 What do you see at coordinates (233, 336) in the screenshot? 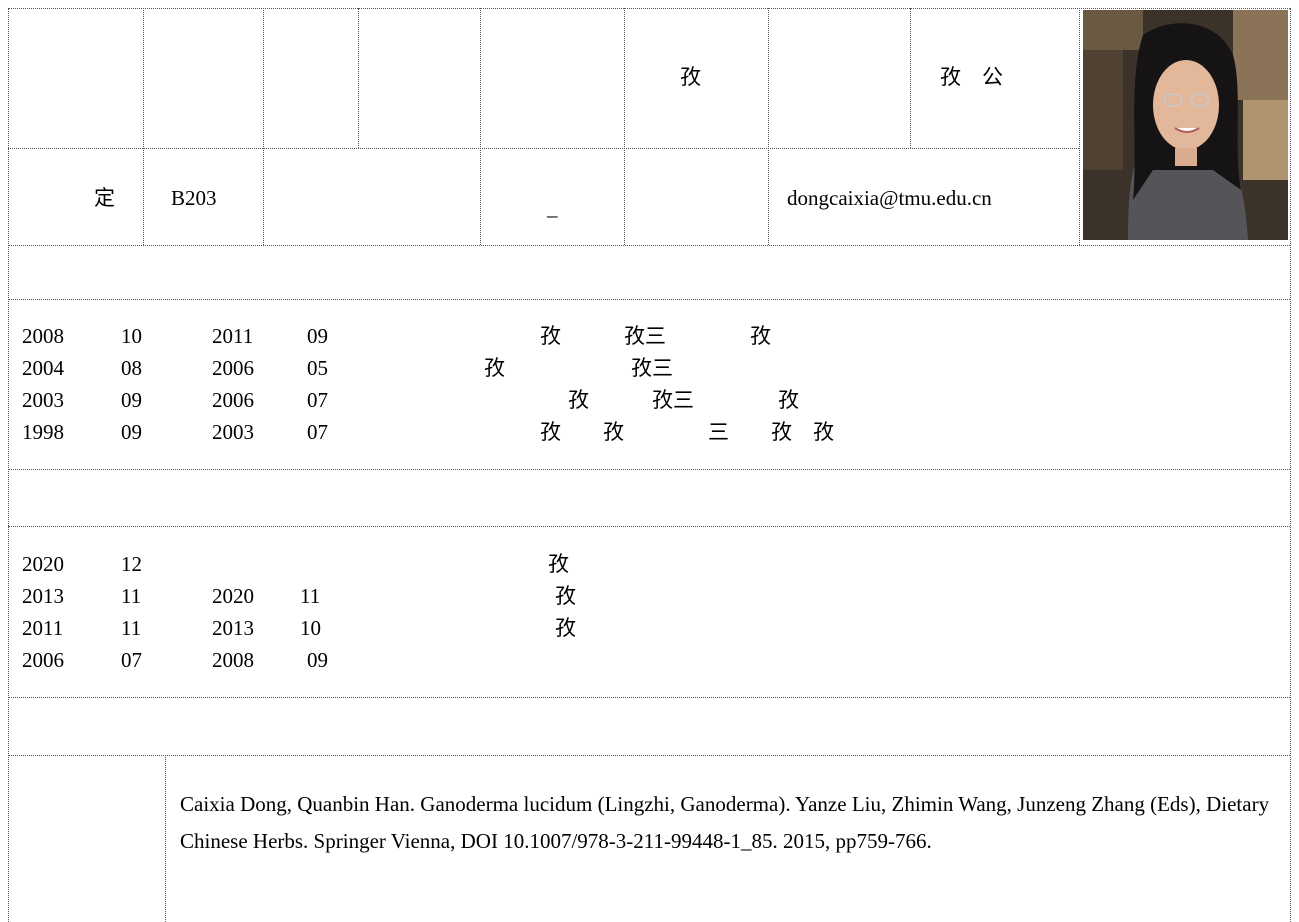
I see `end-year: 2011` at bounding box center [233, 336].